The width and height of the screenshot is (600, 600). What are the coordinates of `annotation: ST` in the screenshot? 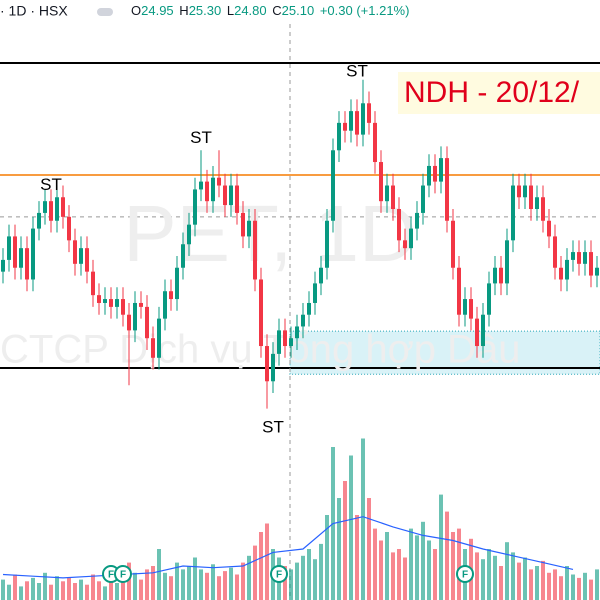 It's located at (201, 137).